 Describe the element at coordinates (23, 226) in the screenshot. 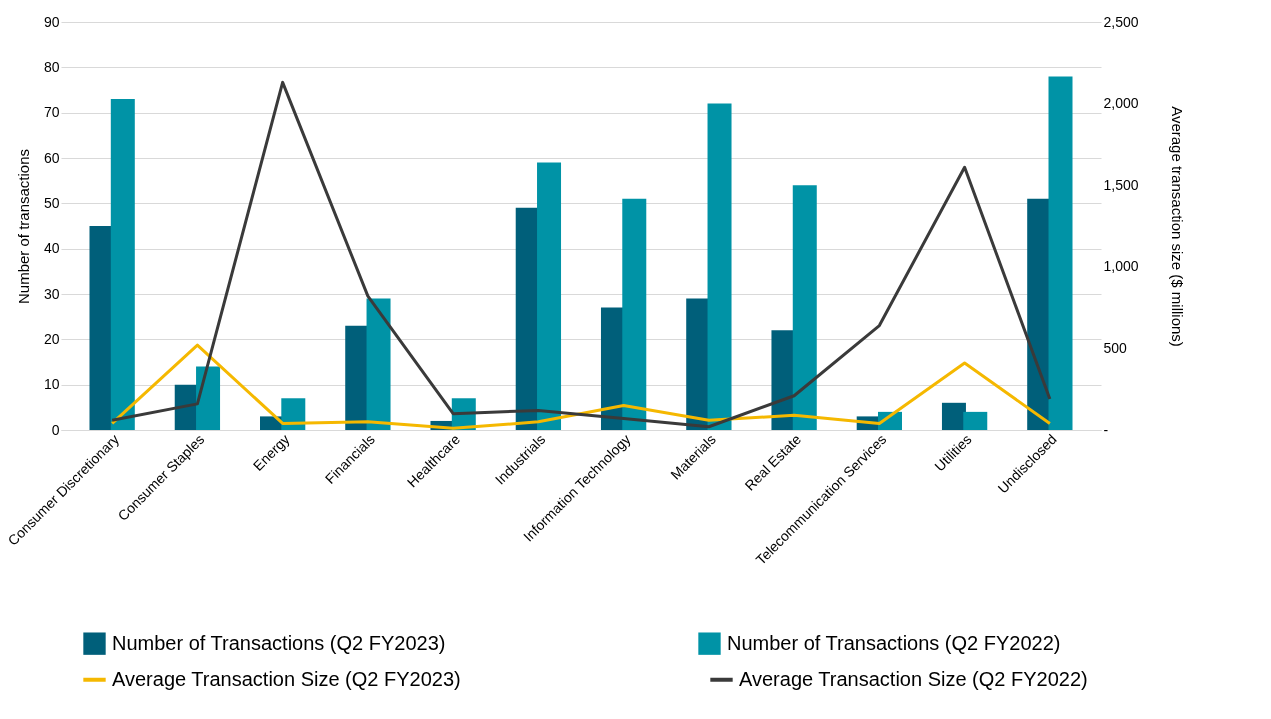

I see `y-axis-title: Number of transactions` at that location.